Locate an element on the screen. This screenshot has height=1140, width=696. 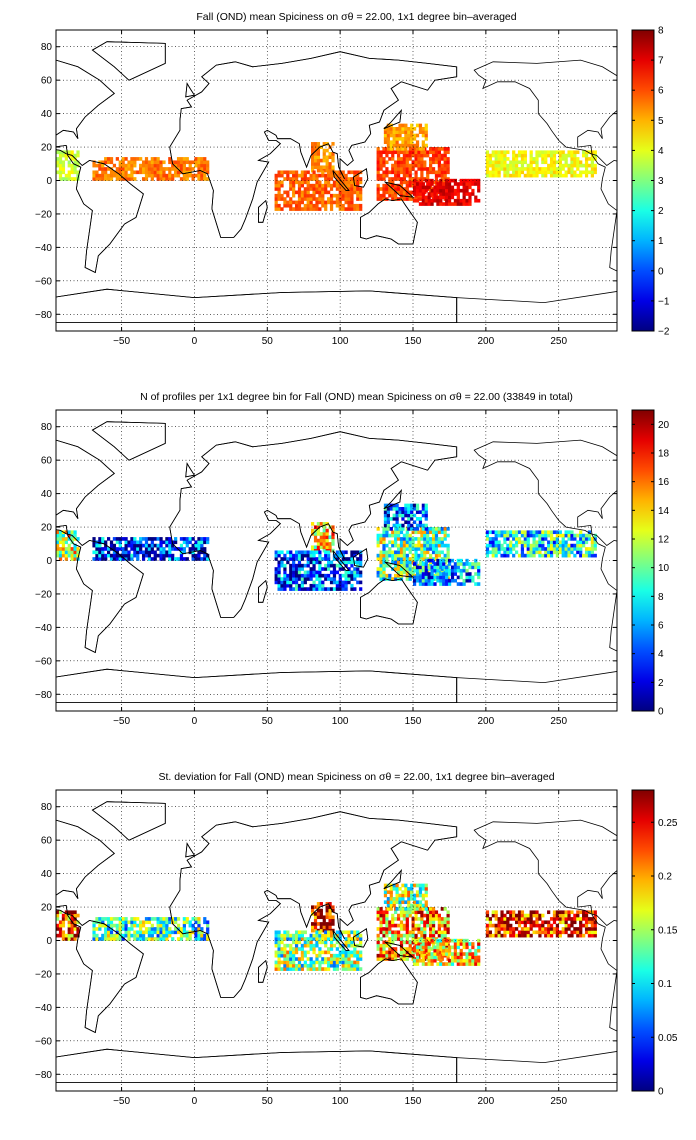
colorbar-tick-label: 0 is located at coordinates (661, 271).